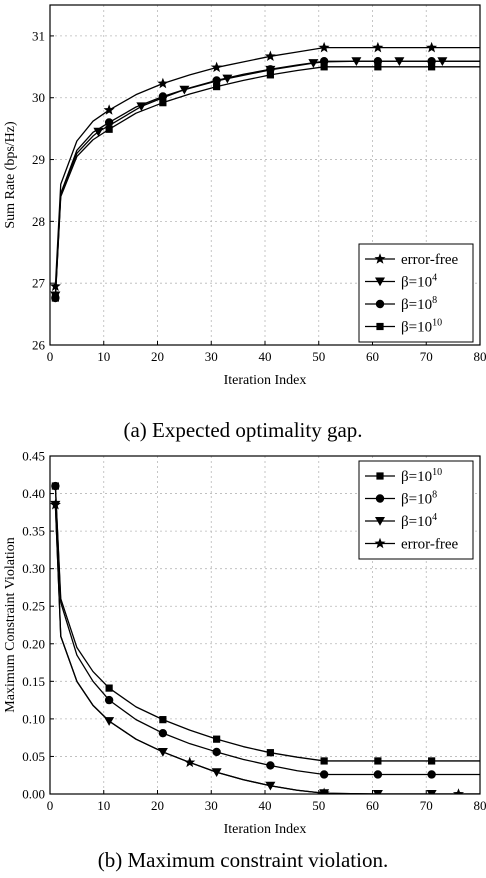 The height and width of the screenshot is (878, 486). I want to click on y-tick-label: 30, so click(38, 97).